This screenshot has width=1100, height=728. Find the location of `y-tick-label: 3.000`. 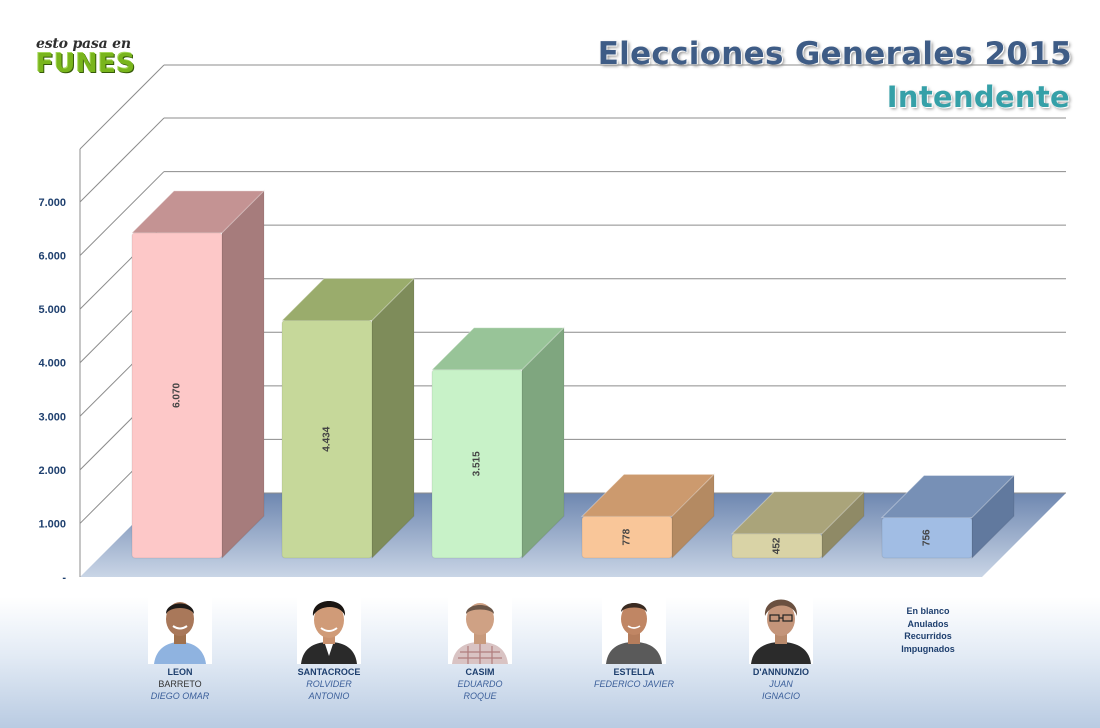

y-tick-label: 3.000 is located at coordinates (52, 417).